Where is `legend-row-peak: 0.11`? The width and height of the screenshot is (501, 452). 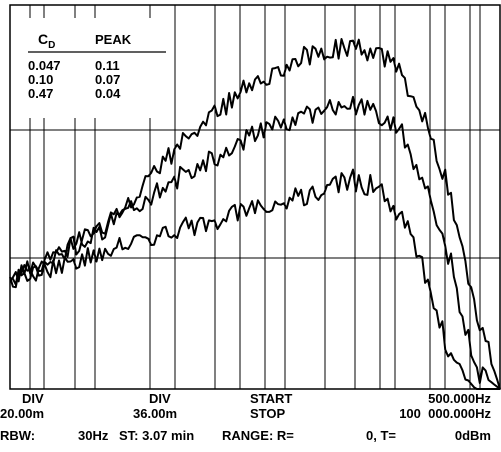 legend-row-peak: 0.11 is located at coordinates (107, 65).